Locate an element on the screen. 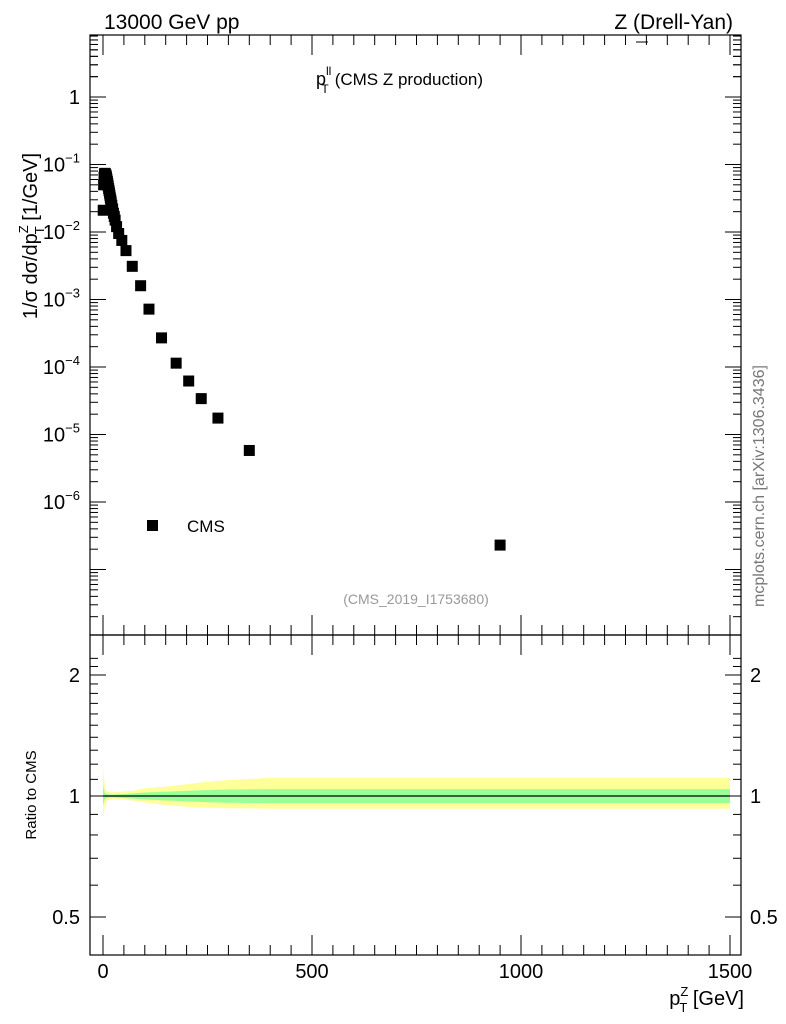 The image size is (786, 1024). x-tick-label: 500 is located at coordinates (311, 972).